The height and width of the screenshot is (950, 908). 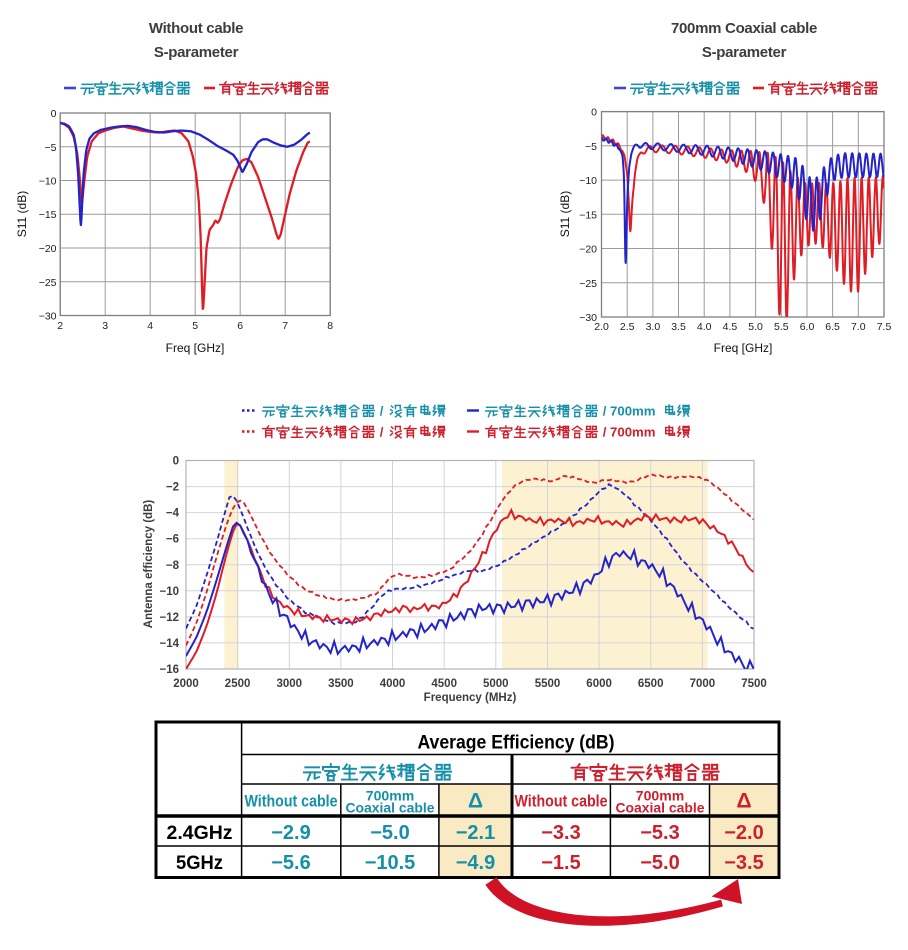 I want to click on svg-text: 3000, so click(x=290, y=684).